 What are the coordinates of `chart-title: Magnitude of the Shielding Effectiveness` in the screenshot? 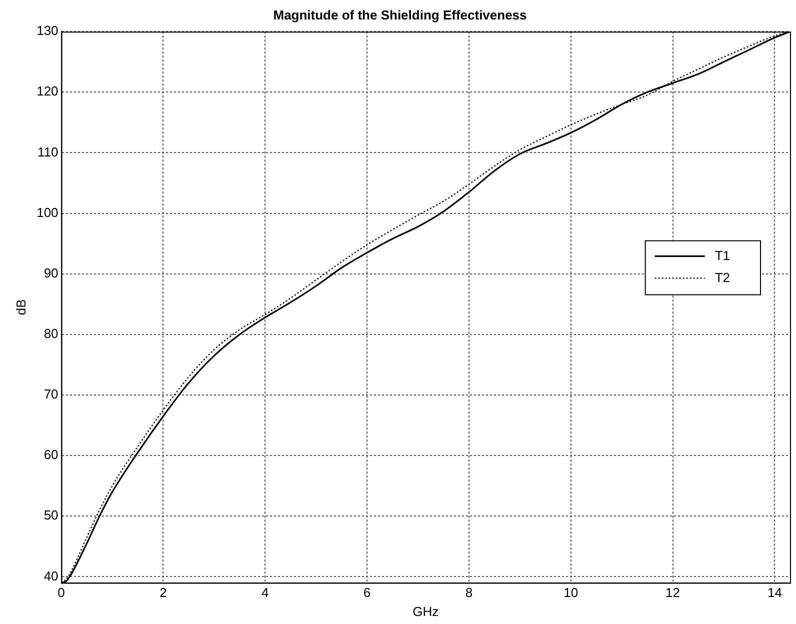 It's located at (400, 14).